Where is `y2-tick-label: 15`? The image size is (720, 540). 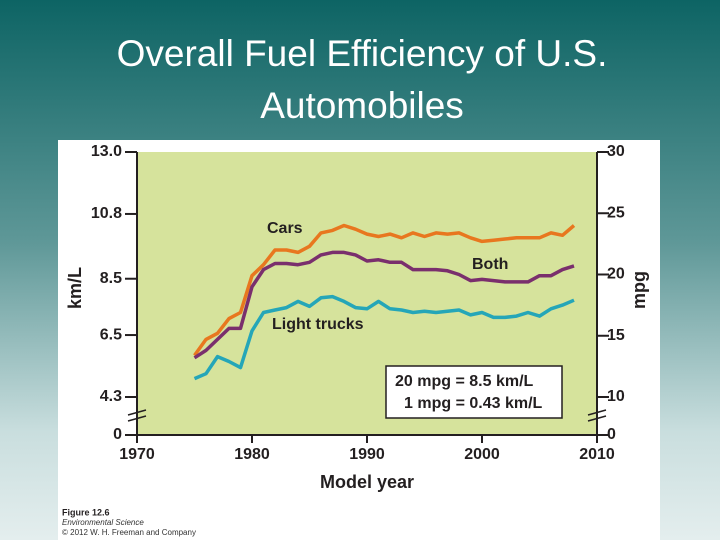 y2-tick-label: 15 is located at coordinates (616, 335).